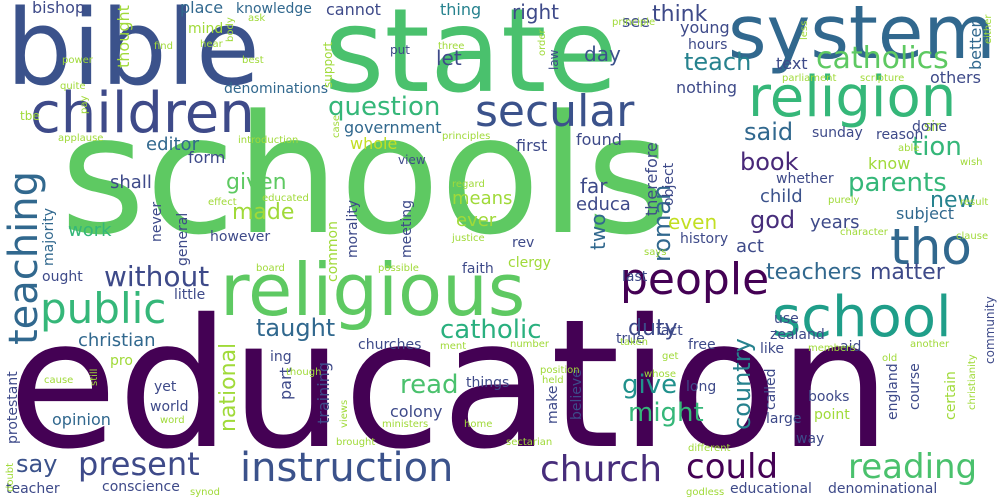 The image size is (1000, 500). Describe the element at coordinates (707, 87) in the screenshot. I see `word-nothing: nothing` at that location.